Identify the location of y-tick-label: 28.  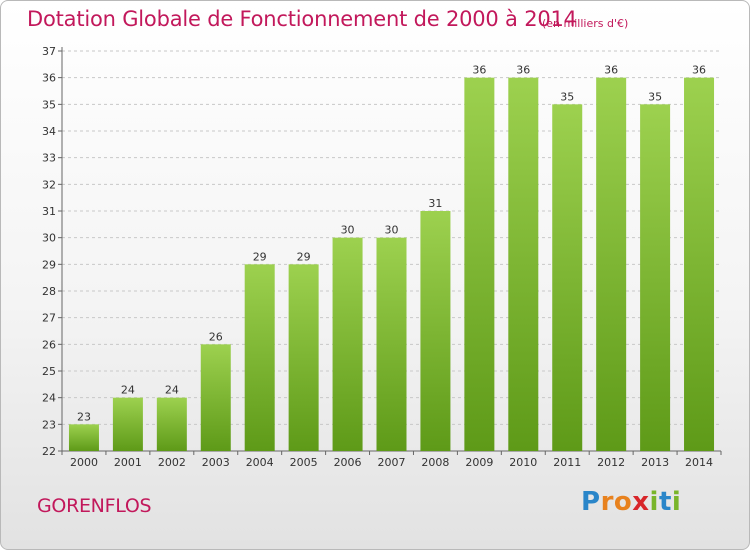
(49, 291).